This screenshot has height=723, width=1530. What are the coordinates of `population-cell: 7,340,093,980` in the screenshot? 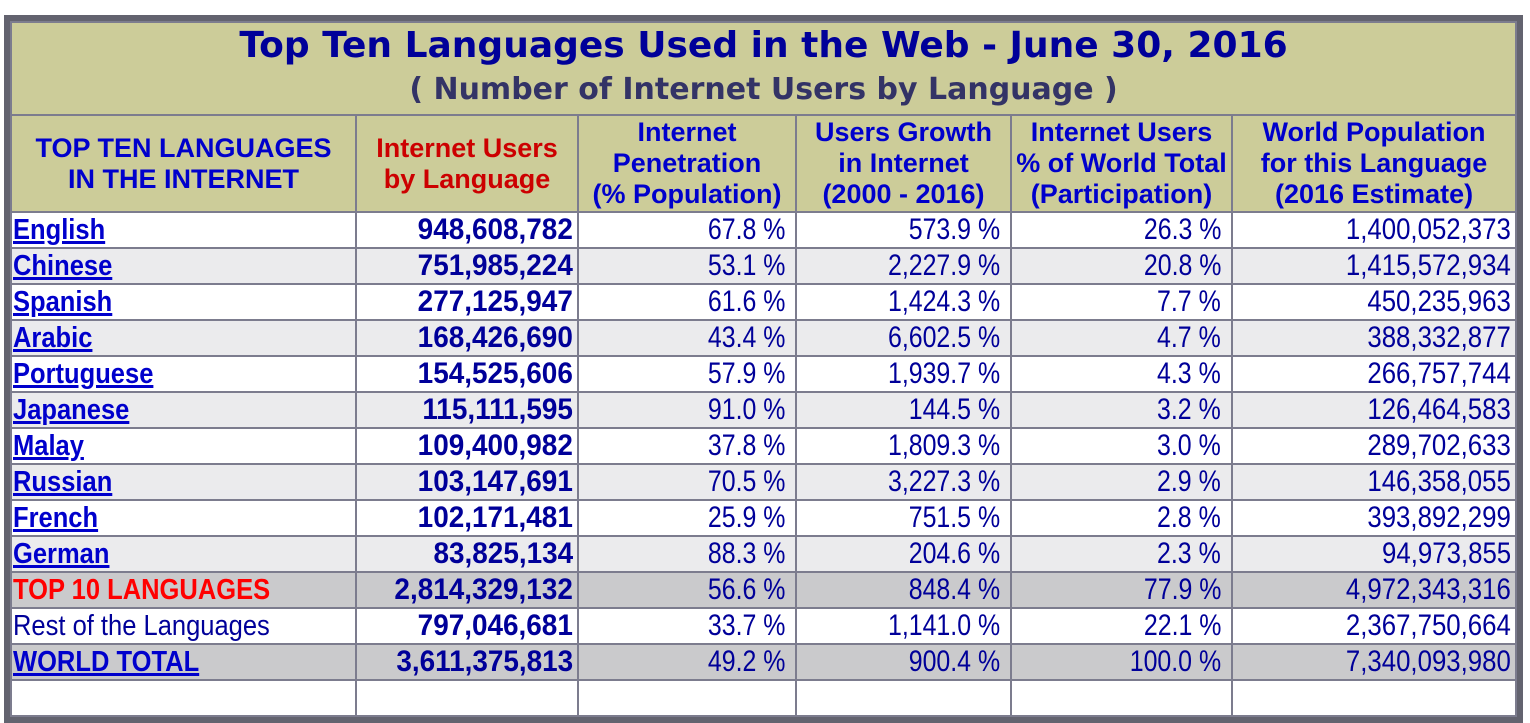 It's located at (1374, 662).